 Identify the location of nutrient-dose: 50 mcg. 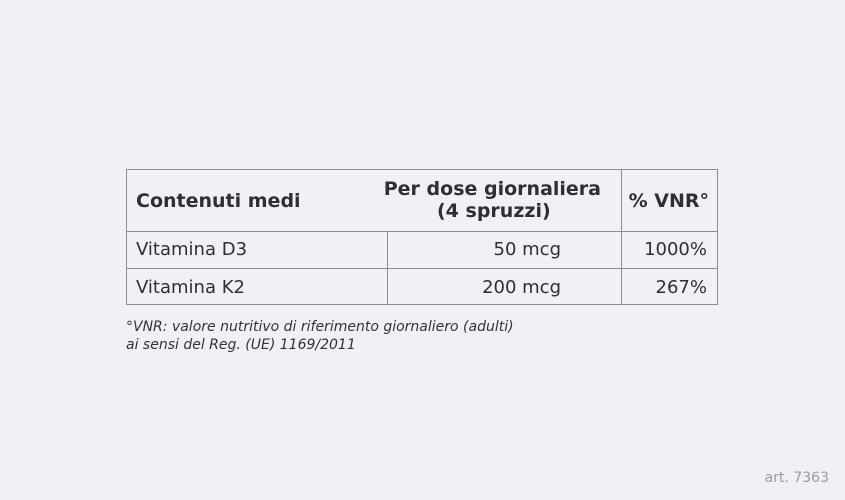
(527, 249).